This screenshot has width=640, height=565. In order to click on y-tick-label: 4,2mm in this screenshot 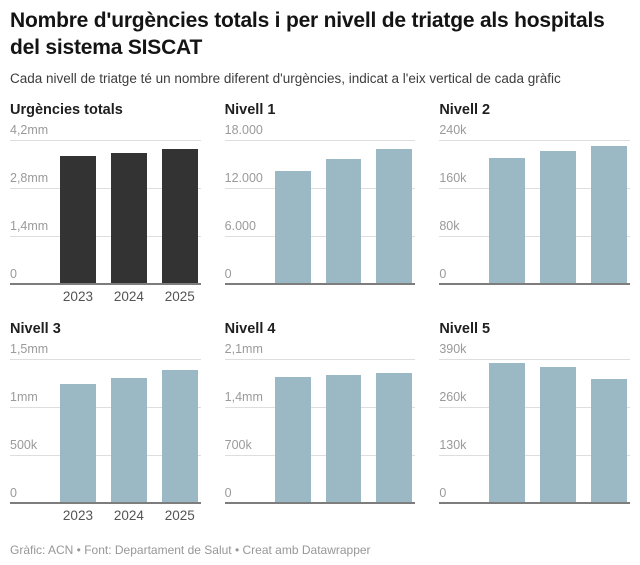, I will do `click(29, 130)`.